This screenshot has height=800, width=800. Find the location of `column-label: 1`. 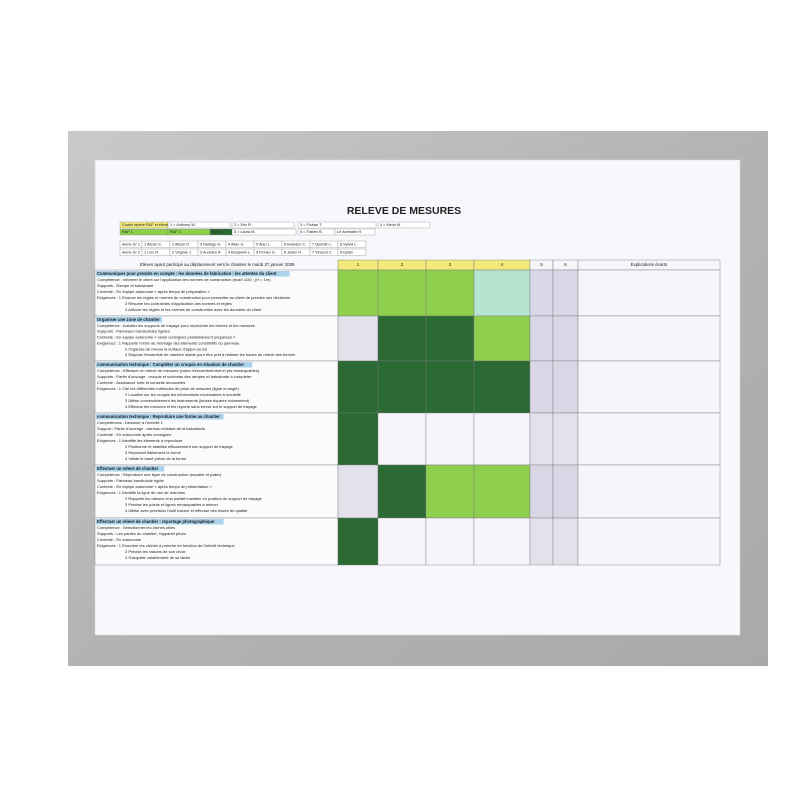

column-label: 1 is located at coordinates (358, 264).